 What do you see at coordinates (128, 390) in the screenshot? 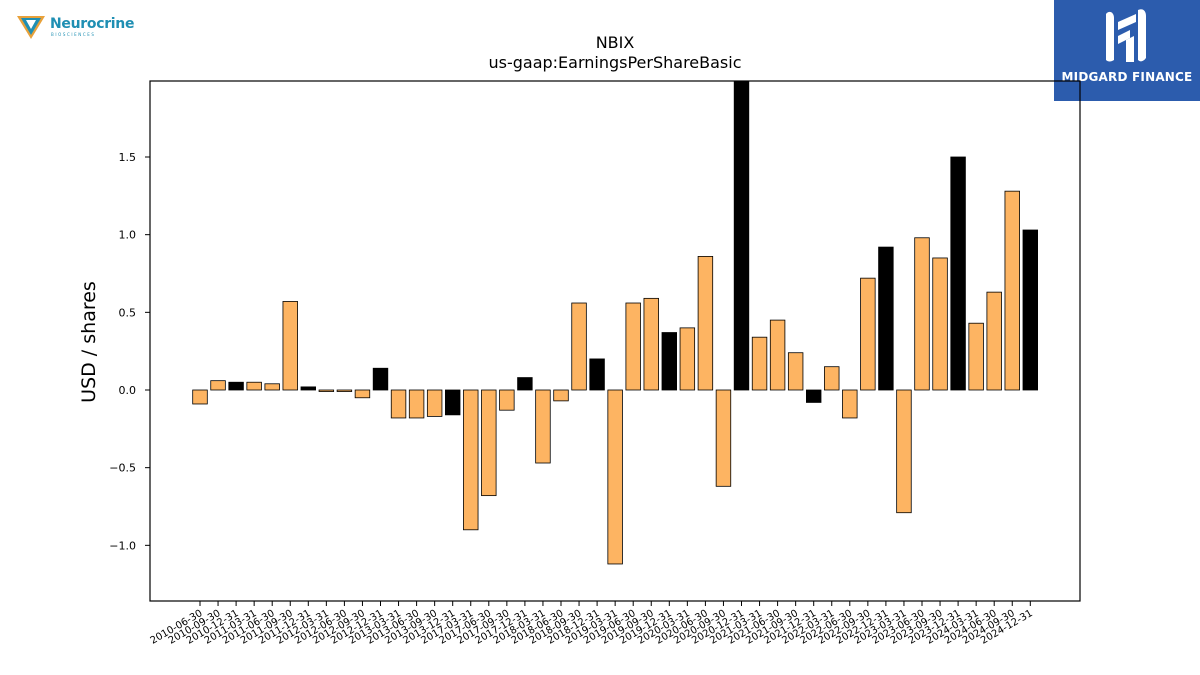
I see `y-tick-label: 0.0` at bounding box center [128, 390].